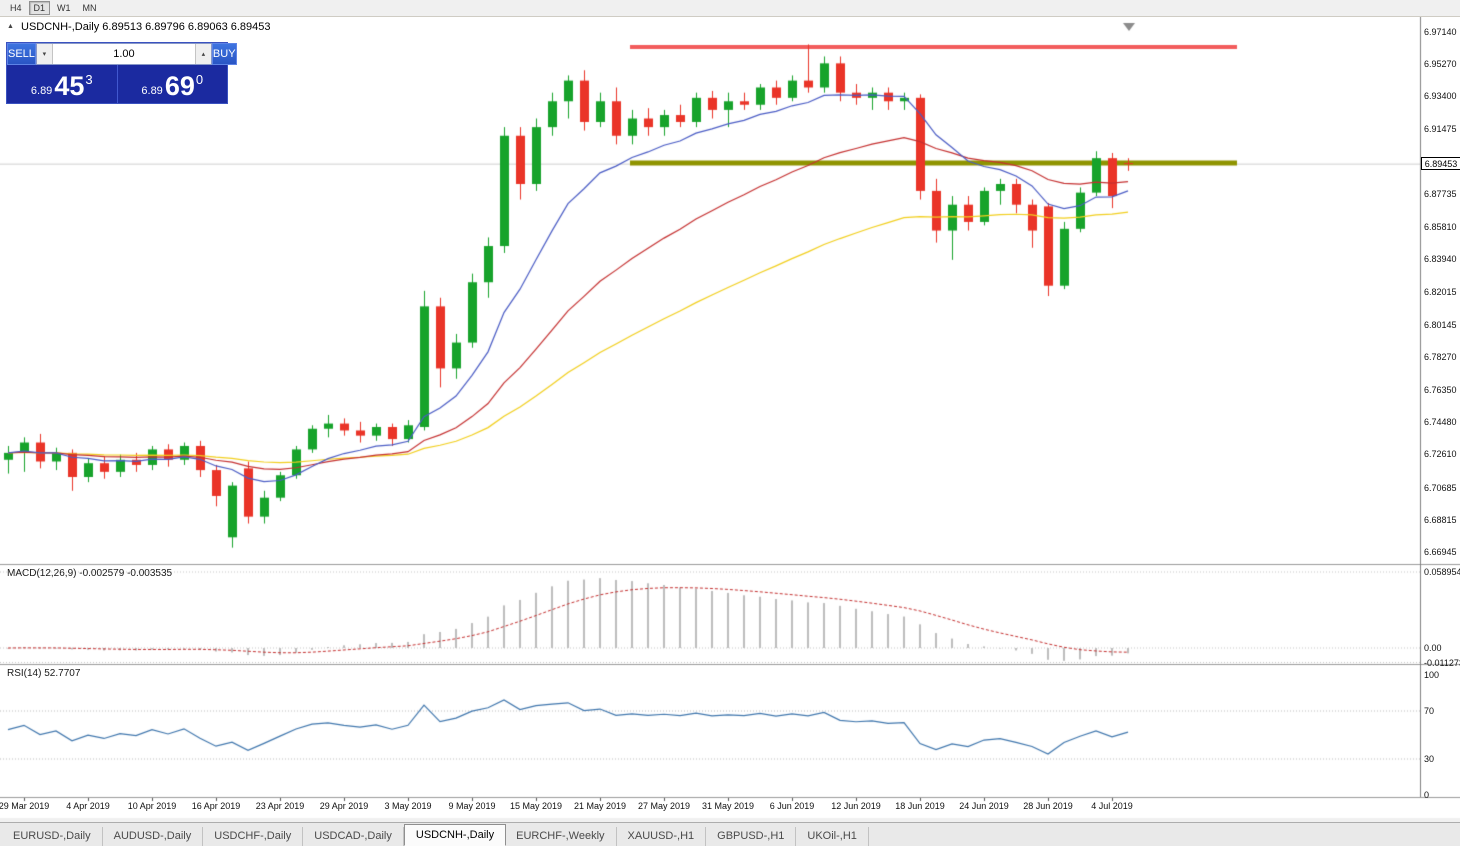  I want to click on one-click-toggle-icon: ▲, so click(10, 26).